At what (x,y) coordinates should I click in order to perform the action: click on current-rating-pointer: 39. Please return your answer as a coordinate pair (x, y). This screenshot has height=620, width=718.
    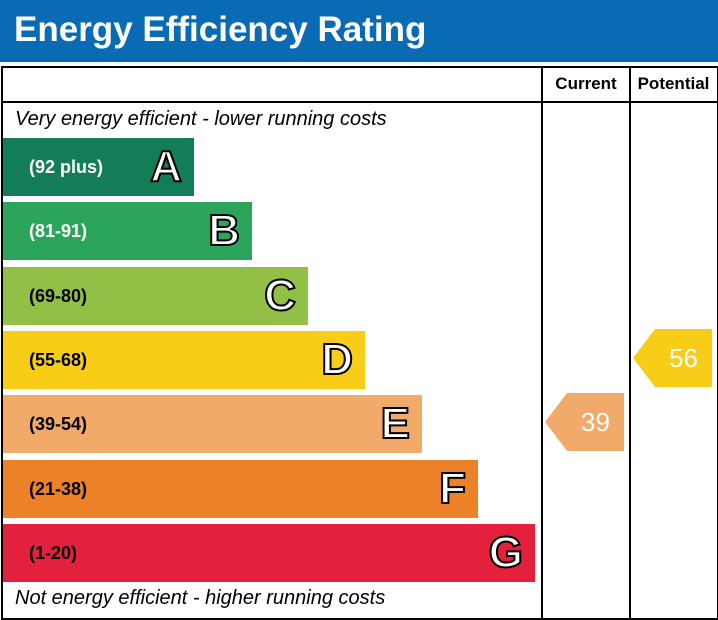
    Looking at the image, I should click on (584, 422).